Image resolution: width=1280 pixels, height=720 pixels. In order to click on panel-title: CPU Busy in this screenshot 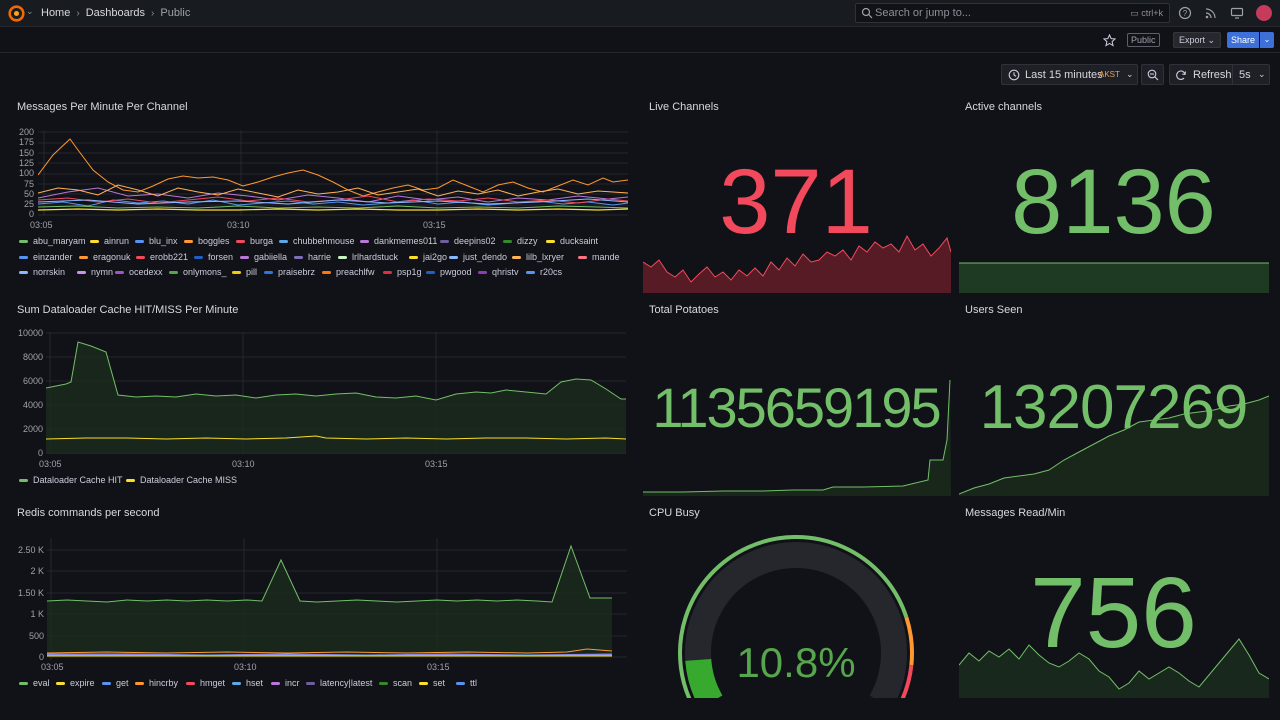, I will do `click(674, 513)`.